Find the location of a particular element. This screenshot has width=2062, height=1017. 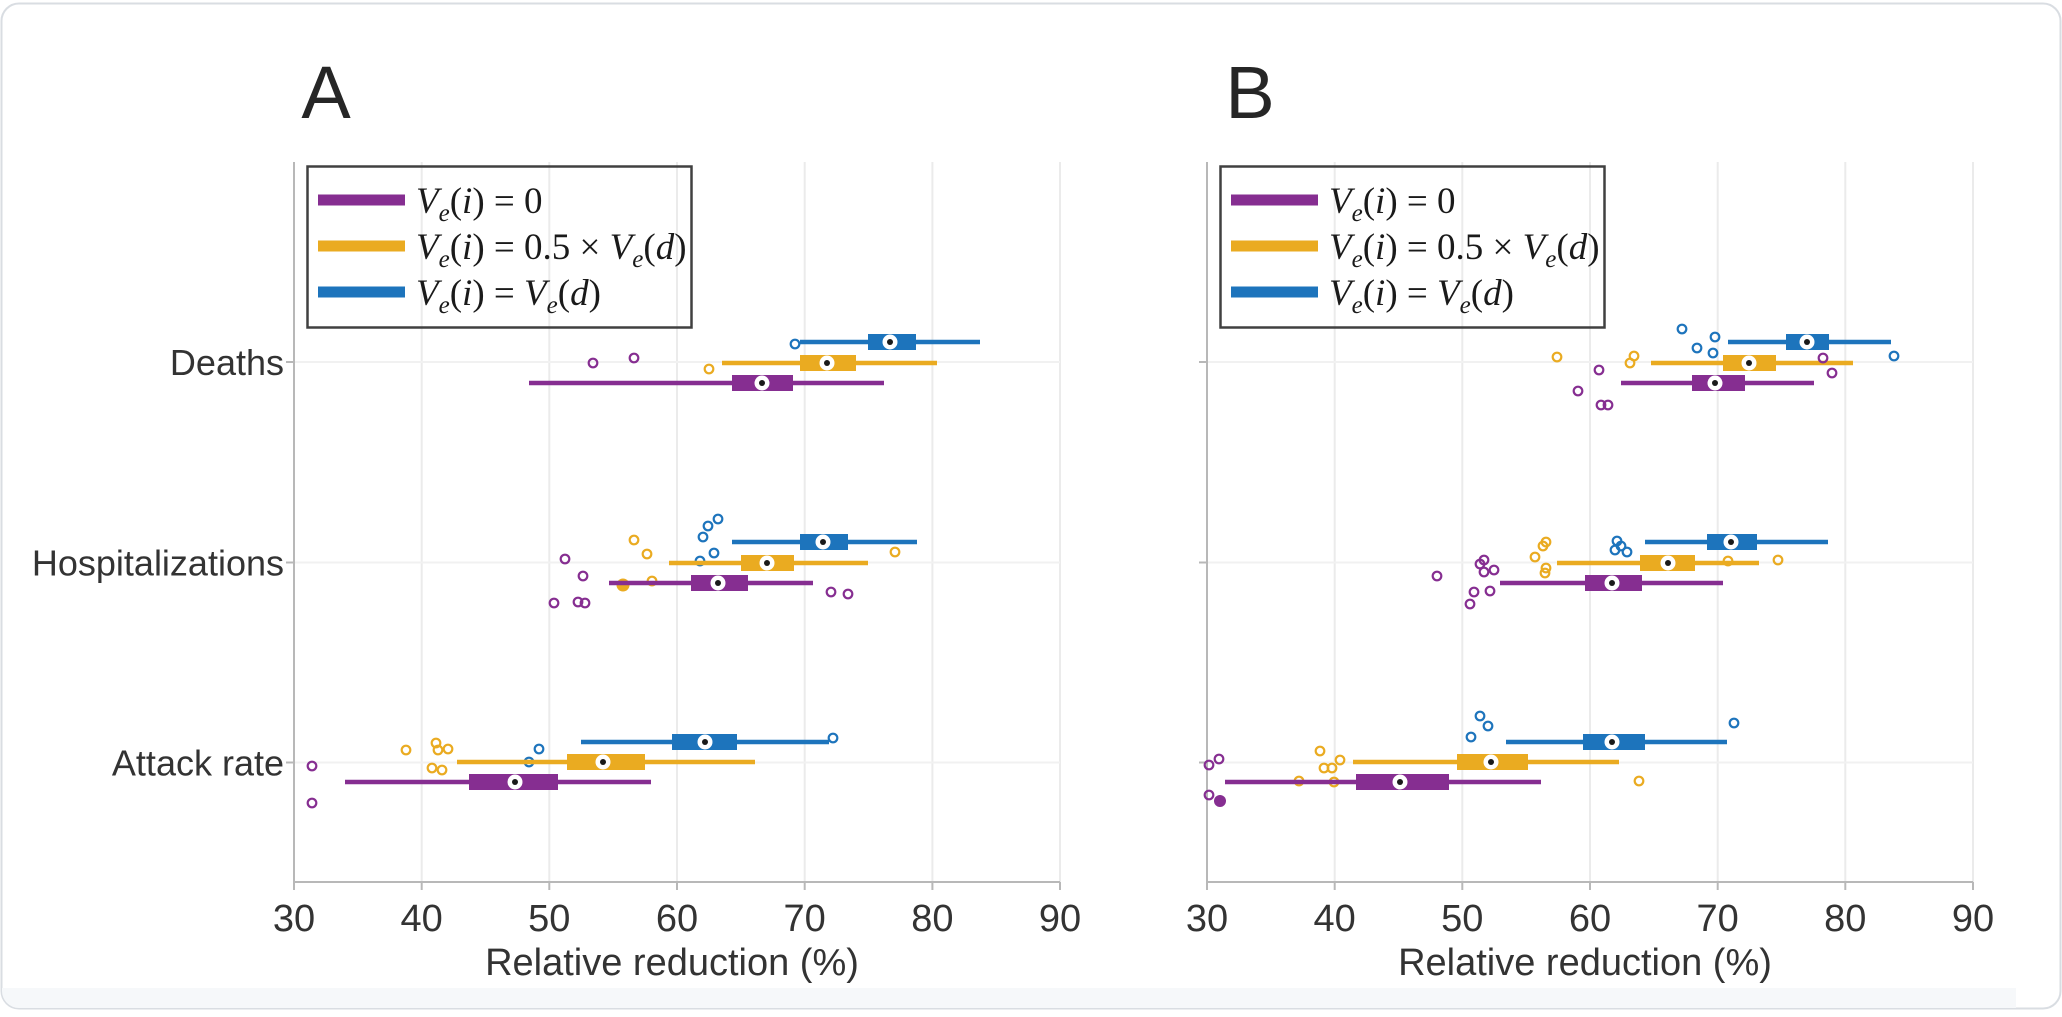

svg-text: B is located at coordinates (1249, 92).